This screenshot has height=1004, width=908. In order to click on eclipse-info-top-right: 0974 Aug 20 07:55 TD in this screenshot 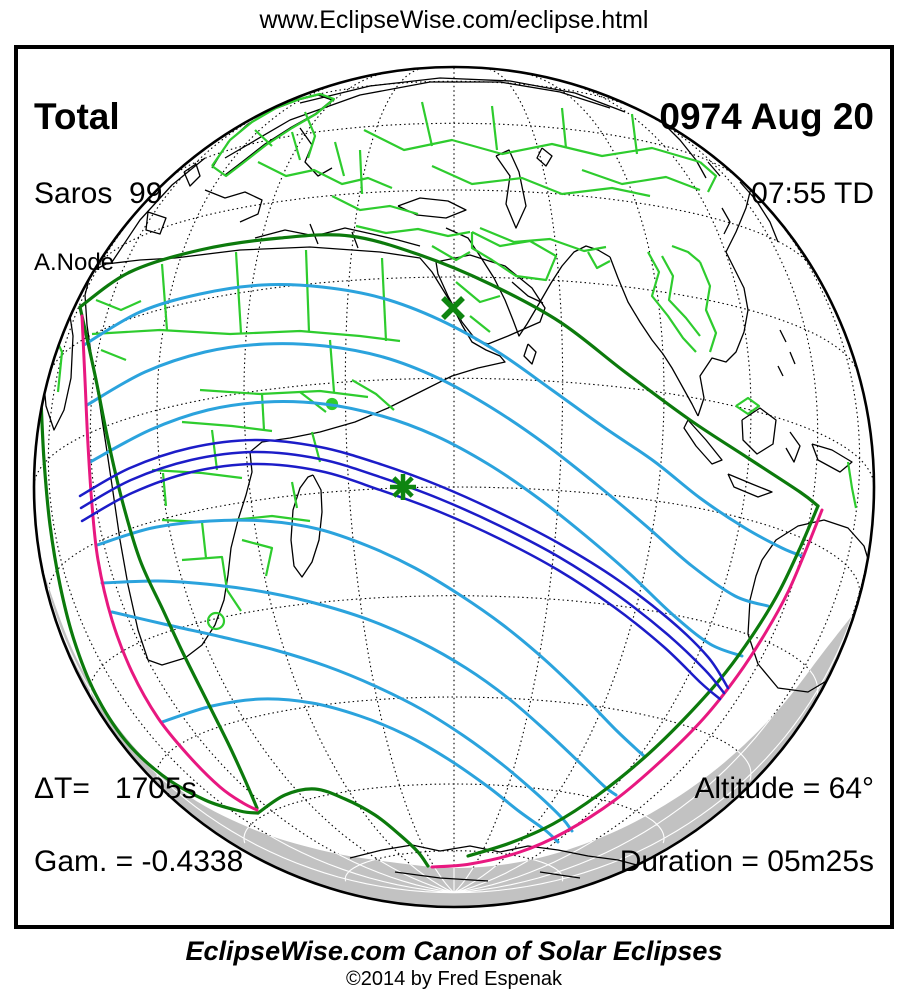, I will do `click(766, 153)`.